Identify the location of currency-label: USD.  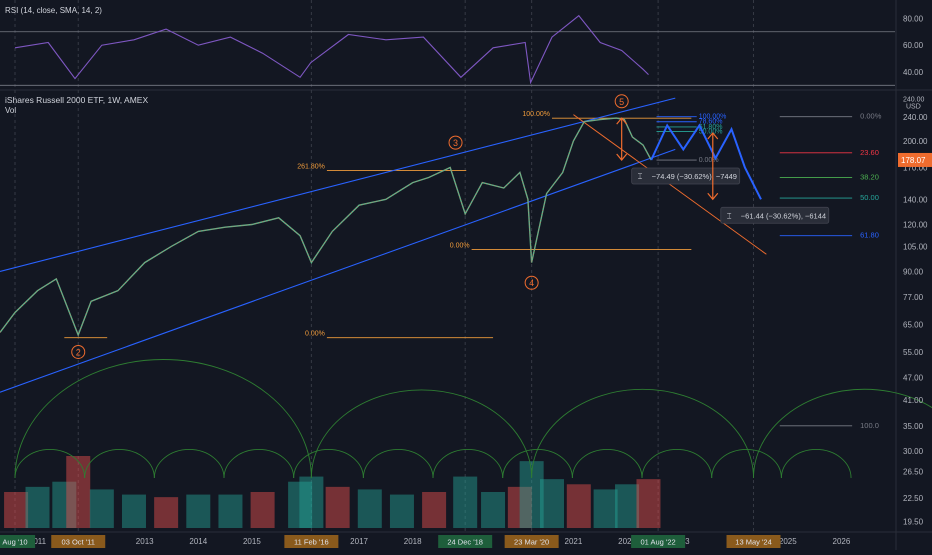
(913, 107).